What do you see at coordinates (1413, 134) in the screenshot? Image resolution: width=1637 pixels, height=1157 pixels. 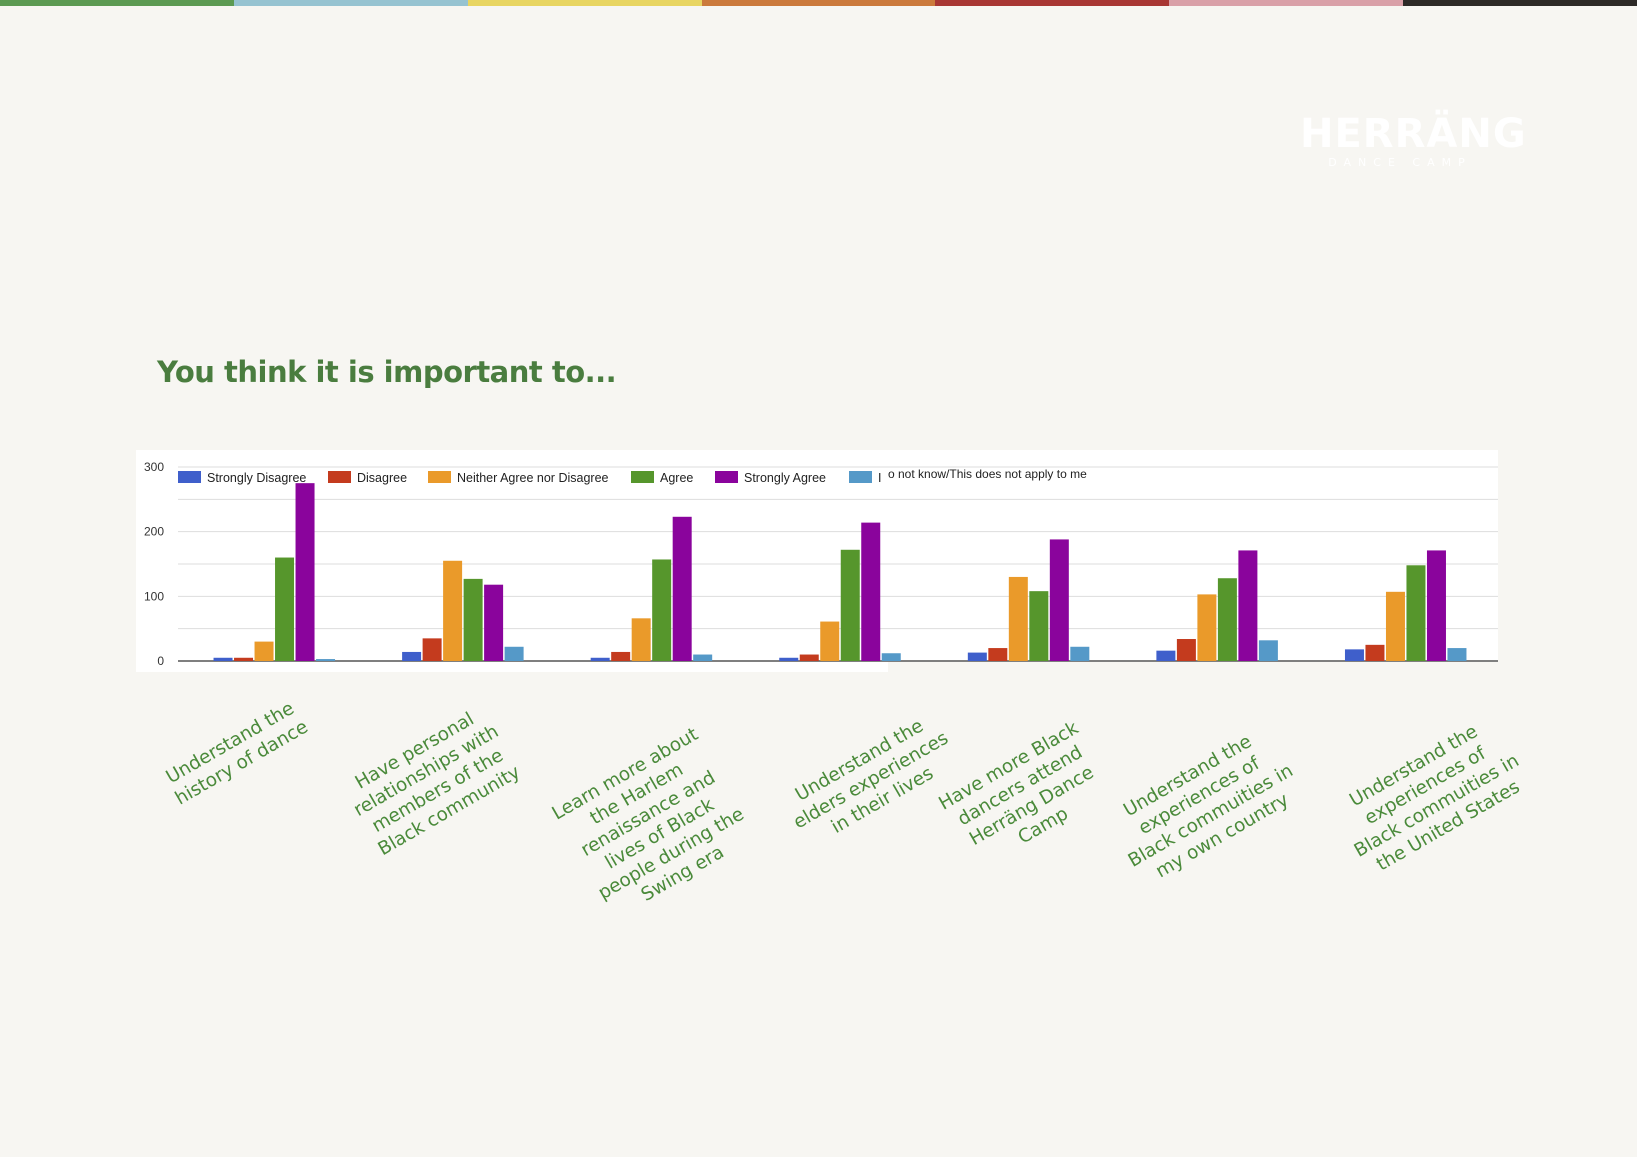 I see `logo-wordmark: HERRÄNG` at bounding box center [1413, 134].